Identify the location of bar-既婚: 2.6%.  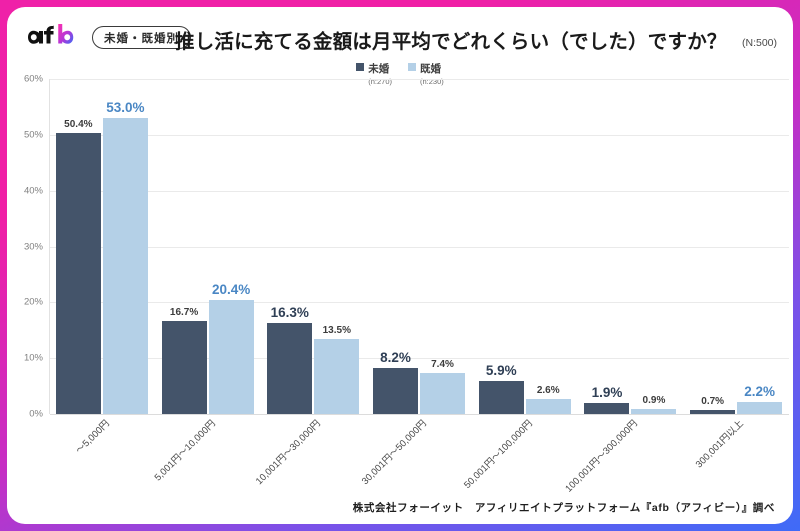
(548, 399).